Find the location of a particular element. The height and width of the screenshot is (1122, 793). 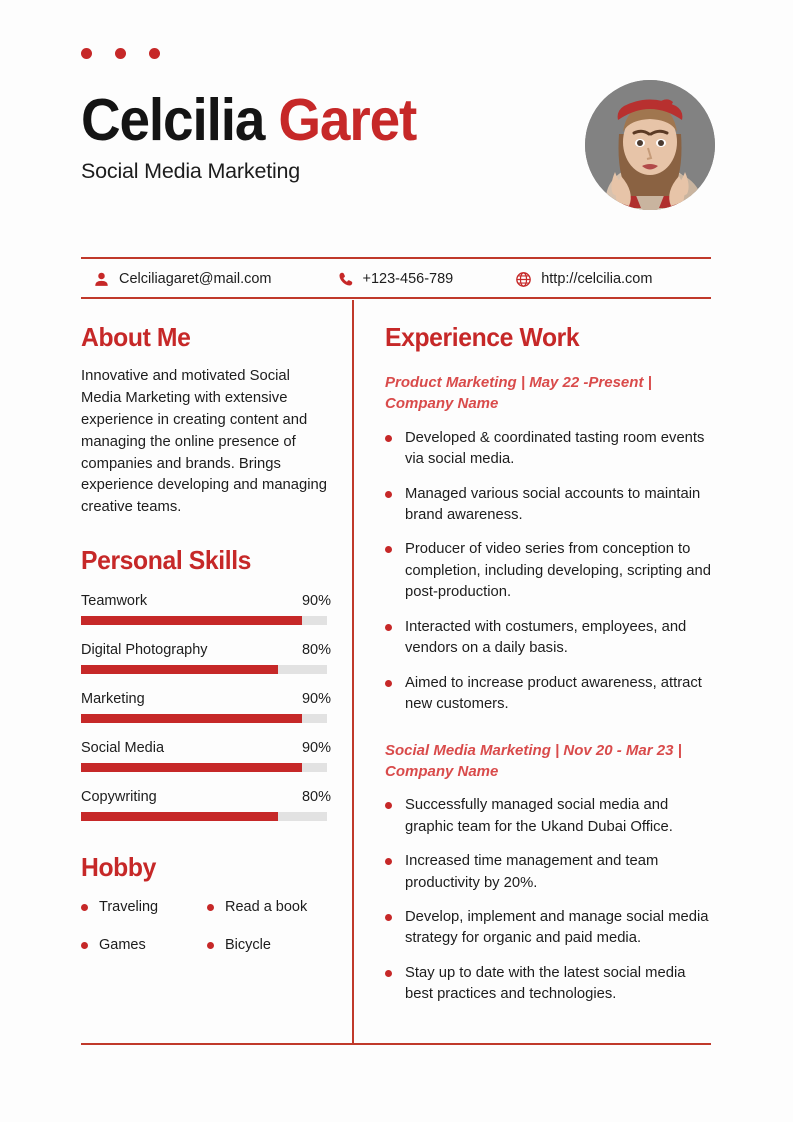

footer-rule is located at coordinates (396, 1044).